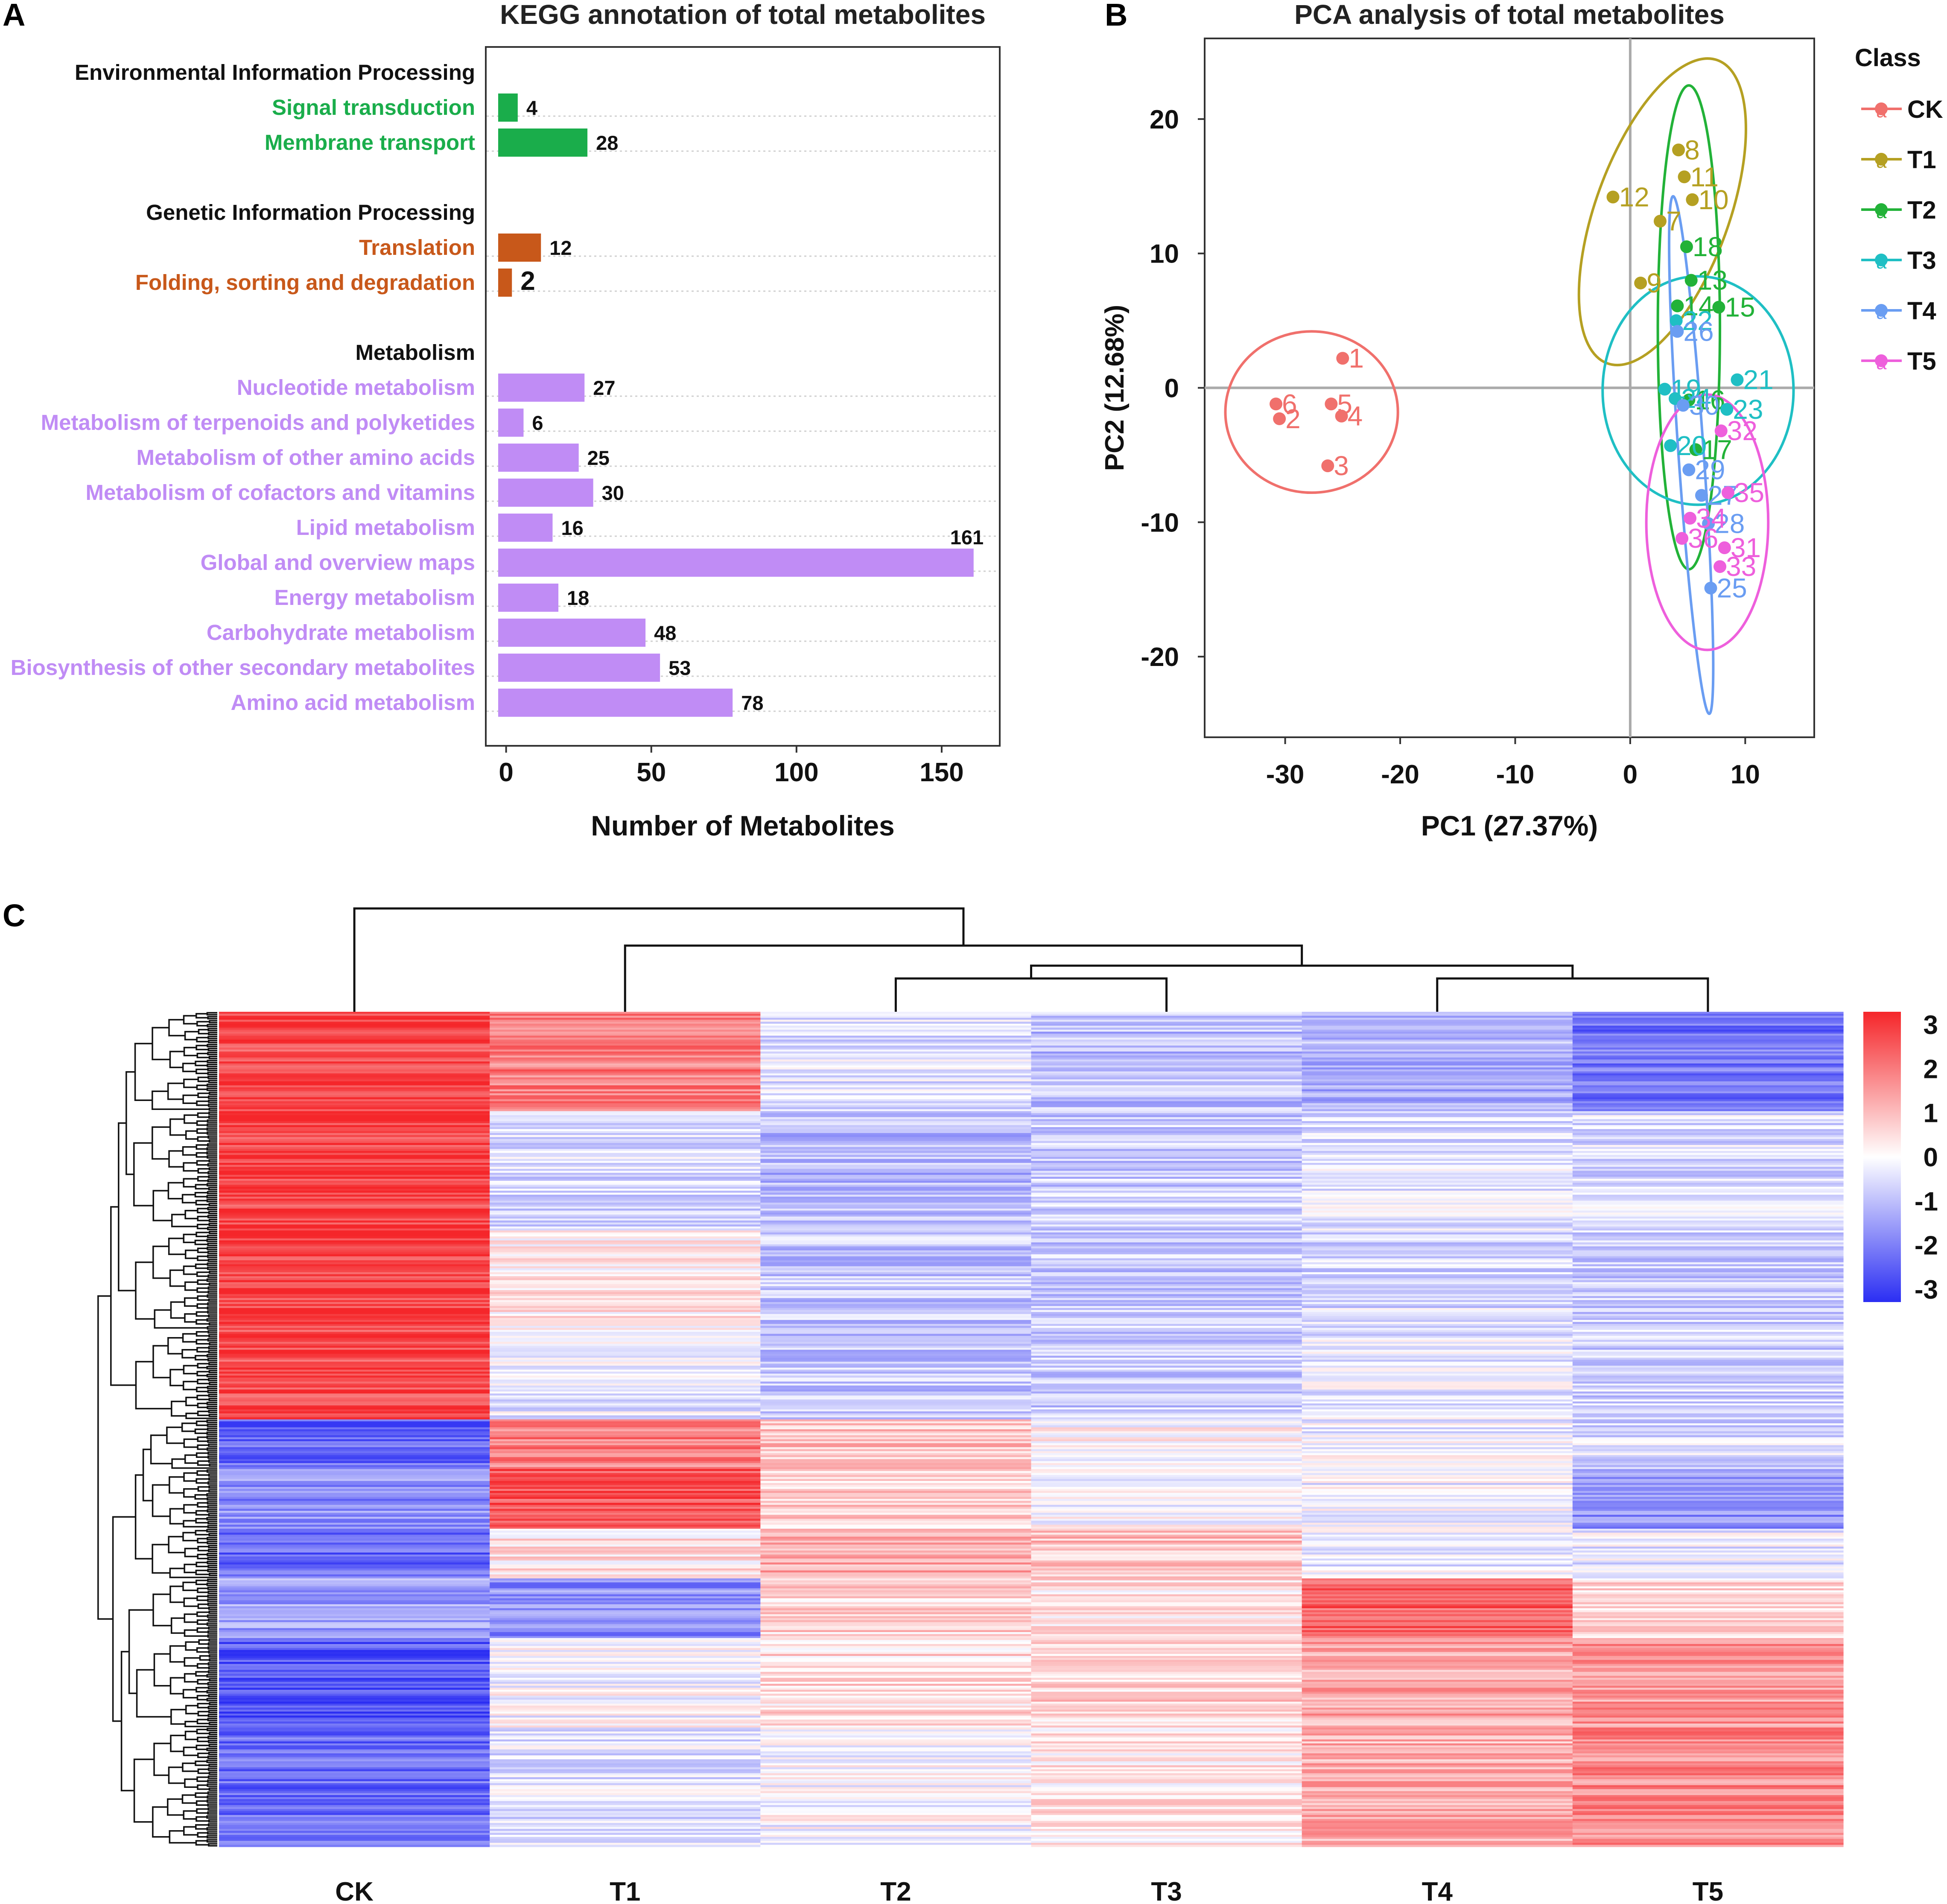 The image size is (1947, 1904). Describe the element at coordinates (1160, 522) in the screenshot. I see `y-tick-label: -10` at that location.